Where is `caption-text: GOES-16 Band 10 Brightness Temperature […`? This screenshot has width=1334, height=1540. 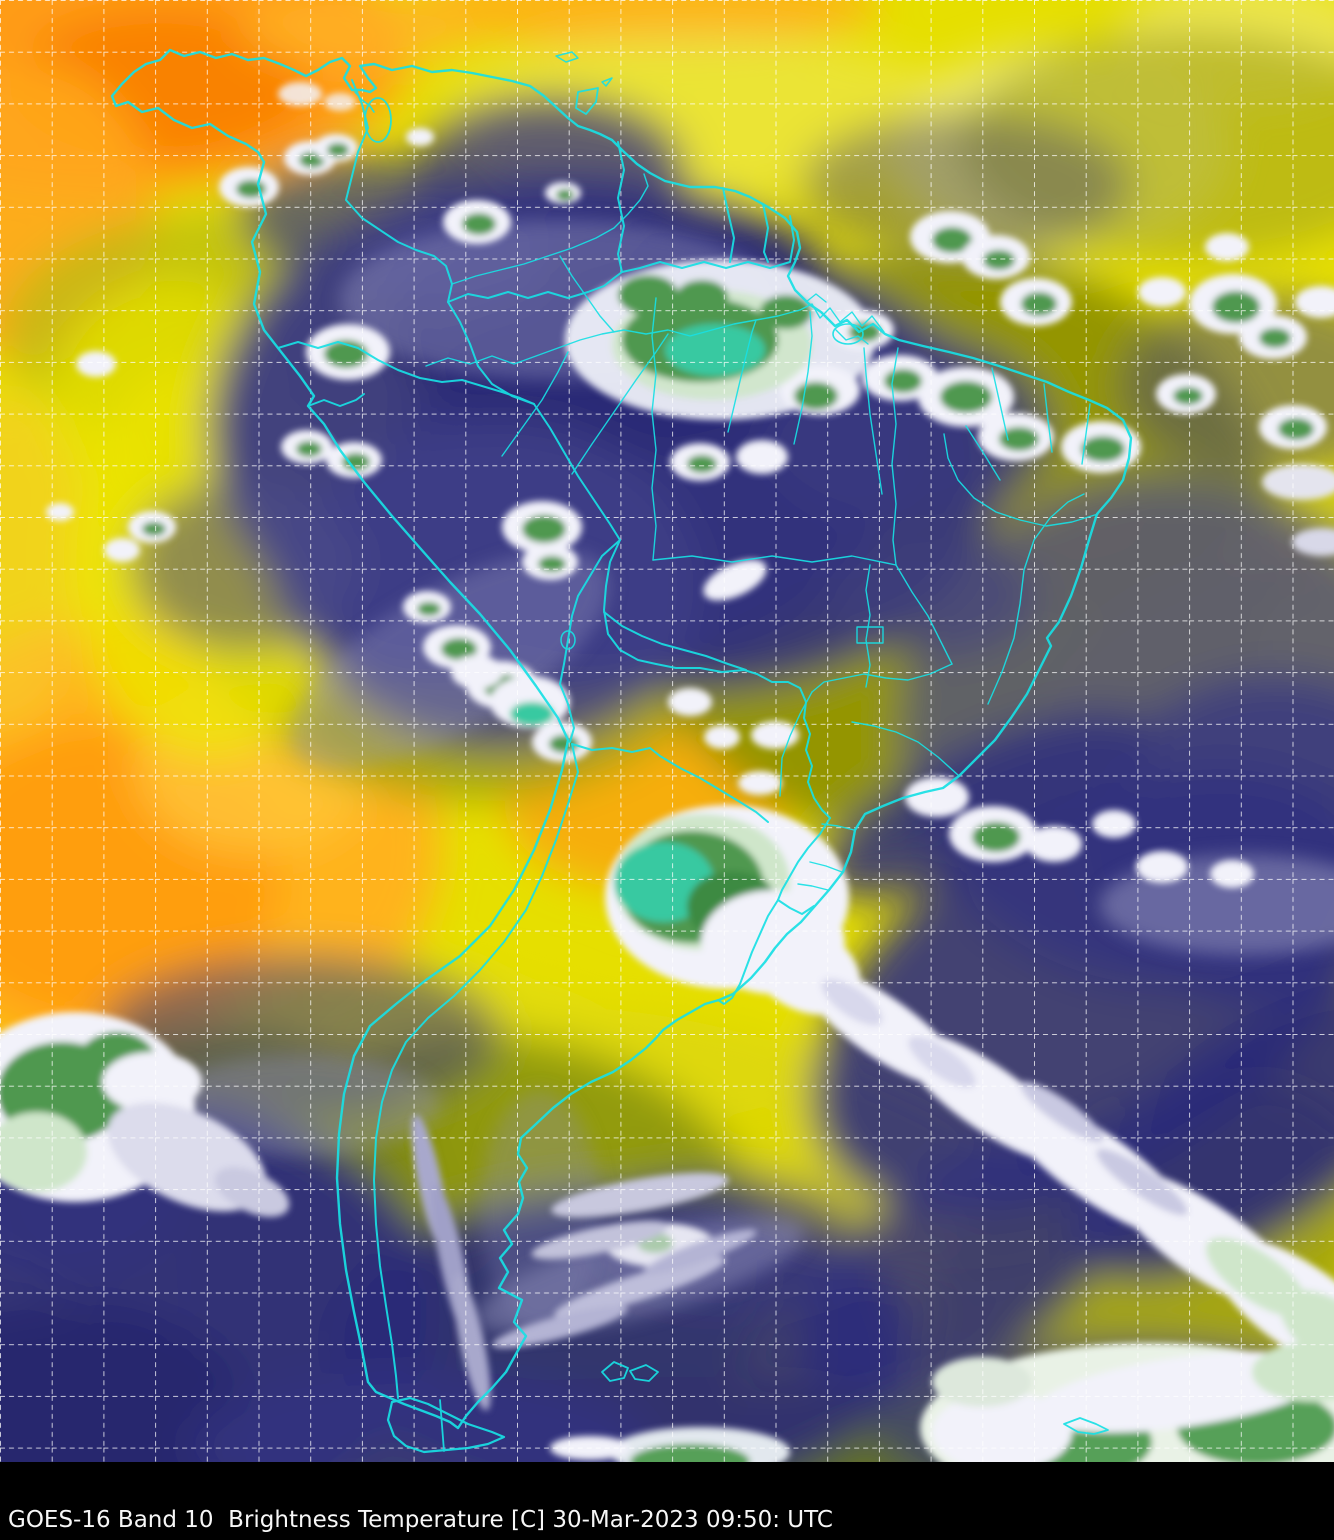 caption-text: GOES-16 Band 10 Brightness Temperature [… is located at coordinates (420, 1520).